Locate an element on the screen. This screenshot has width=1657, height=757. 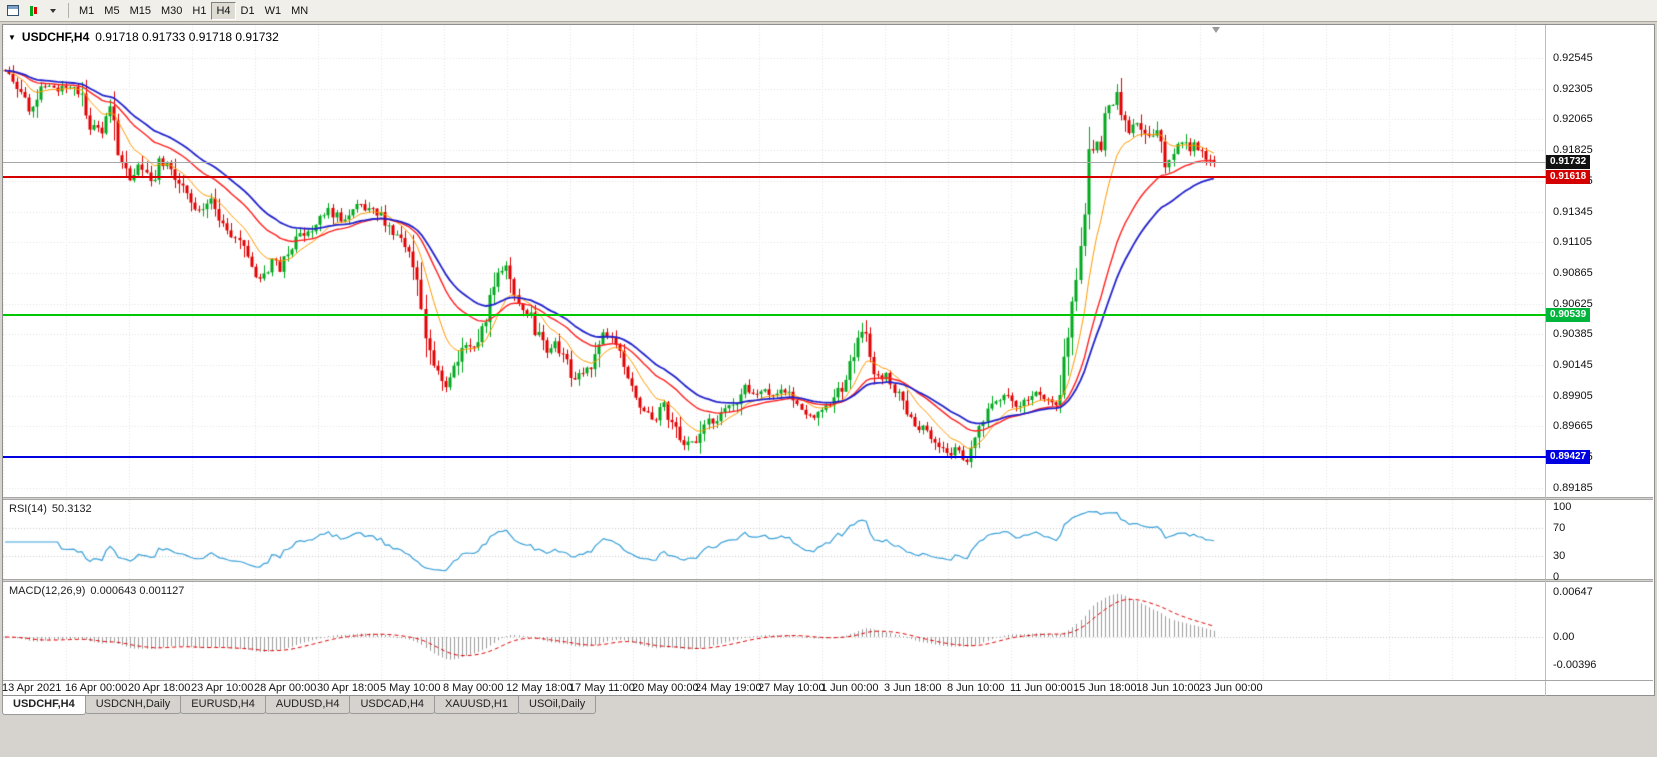
price-axis-label: 0.89185 is located at coordinates (1573, 487).